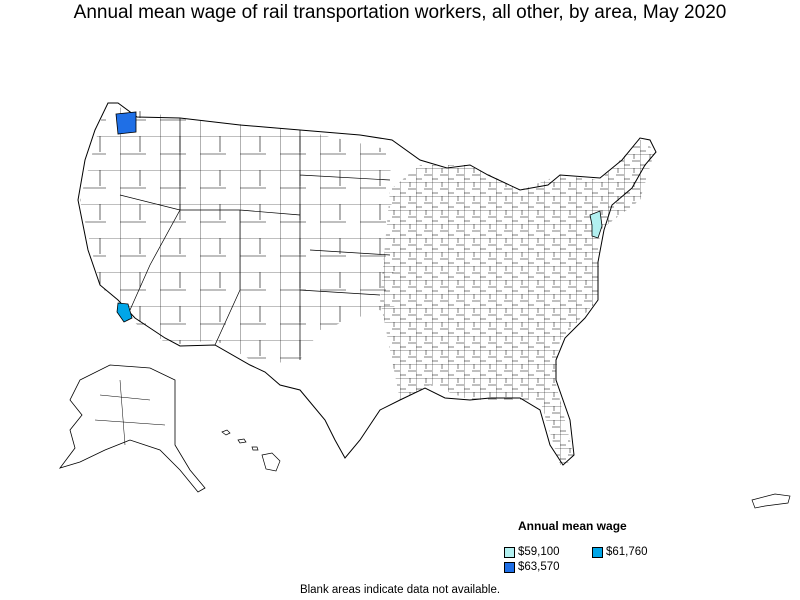 The image size is (800, 600). What do you see at coordinates (400, 590) in the screenshot?
I see `data-availability-note: Blank areas indicate data not available.` at bounding box center [400, 590].